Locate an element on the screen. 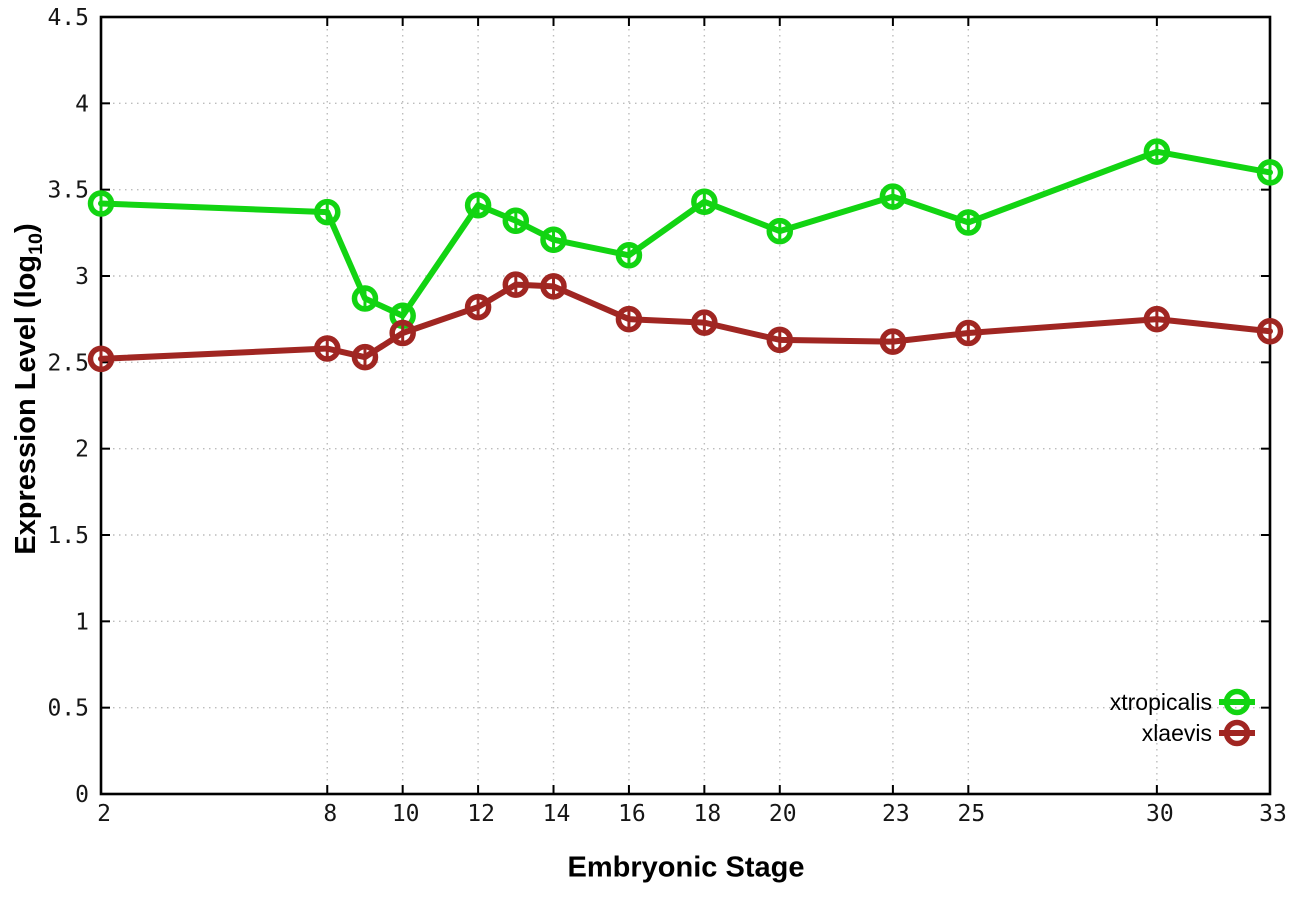 Image resolution: width=1296 pixels, height=907 pixels. x-tick-label: 10 is located at coordinates (406, 814).